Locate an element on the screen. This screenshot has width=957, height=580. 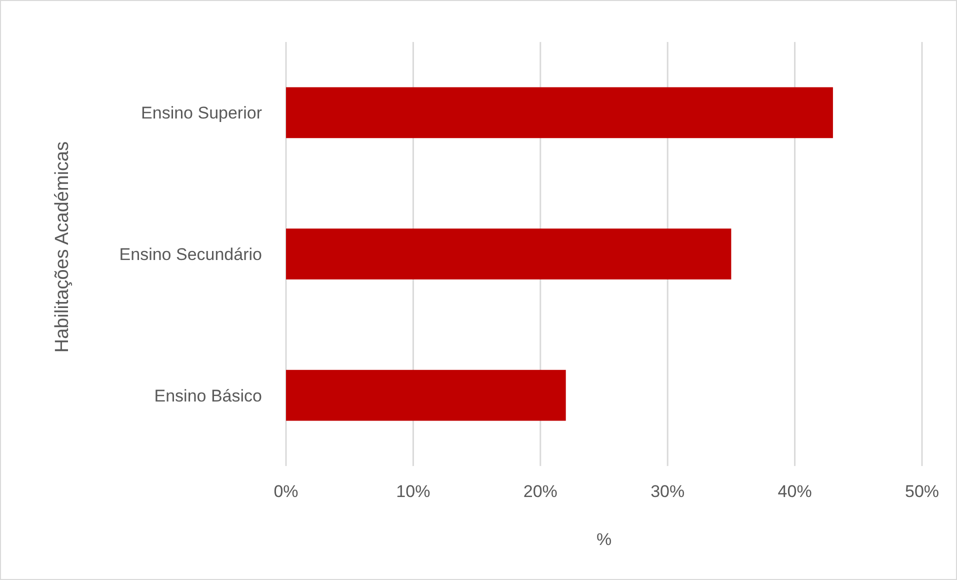
x-tick-label: 40% is located at coordinates (795, 491).